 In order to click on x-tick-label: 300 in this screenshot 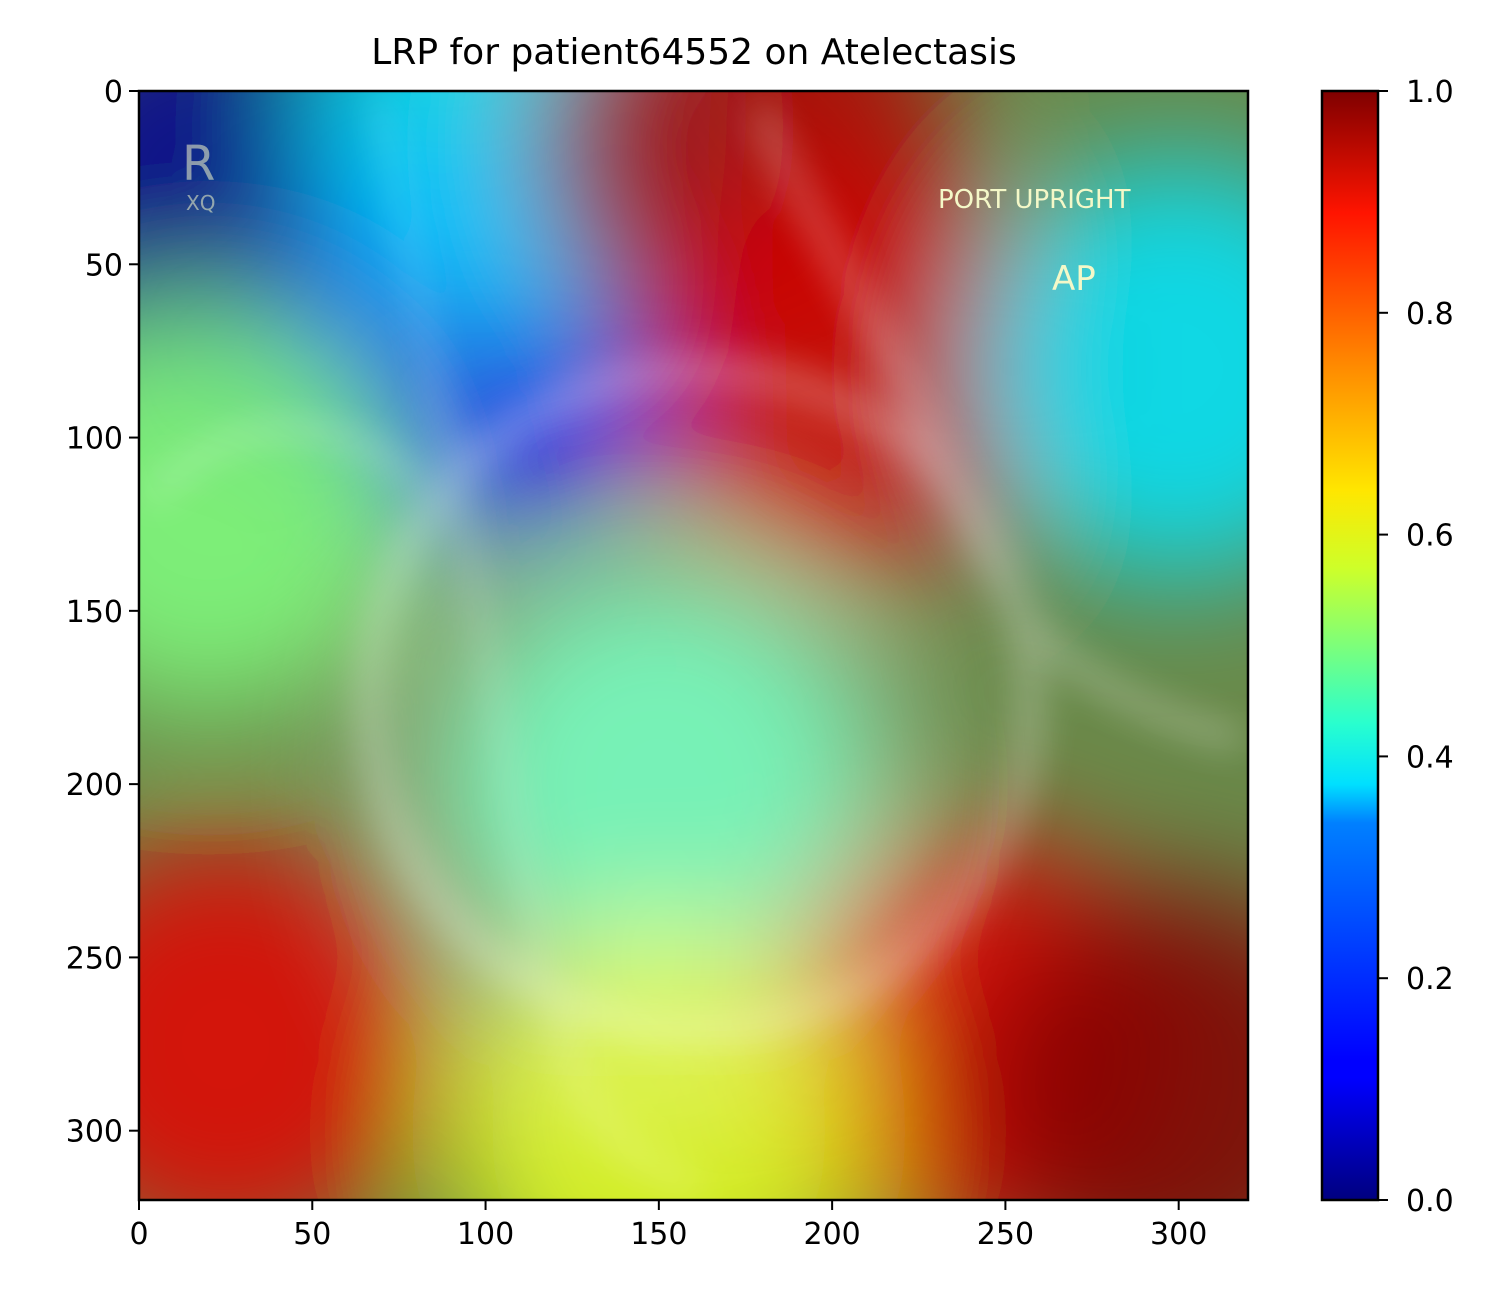, I will do `click(1178, 1234)`.